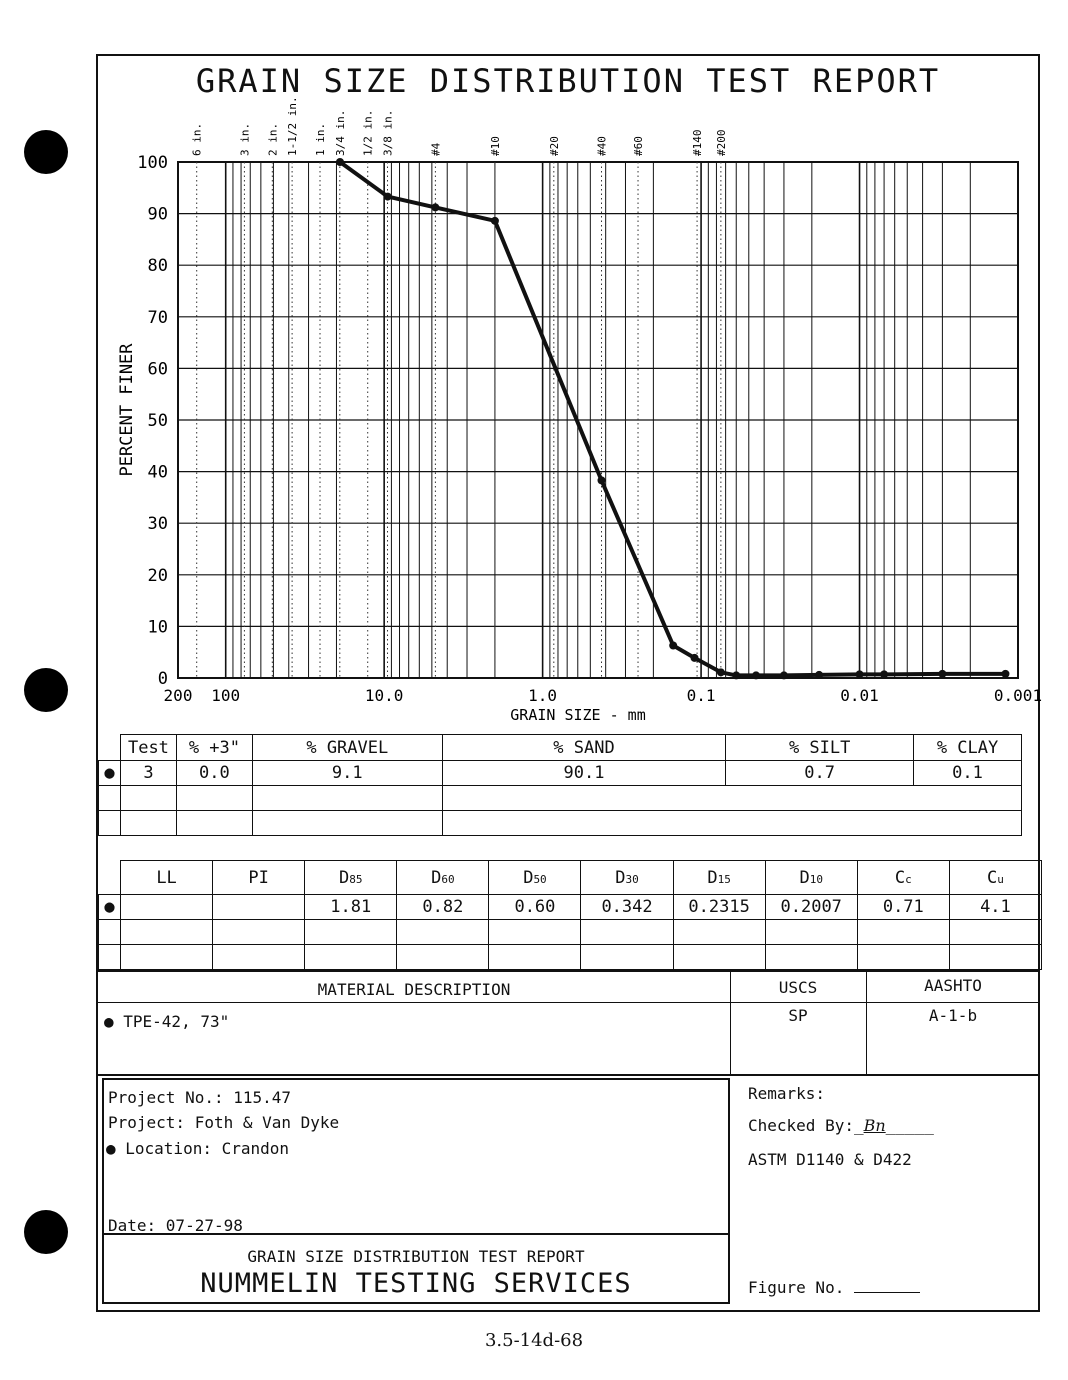 The height and width of the screenshot is (1380, 1068). Describe the element at coordinates (200, 1097) in the screenshot. I see `project-number: Project No.: 115.47` at that location.